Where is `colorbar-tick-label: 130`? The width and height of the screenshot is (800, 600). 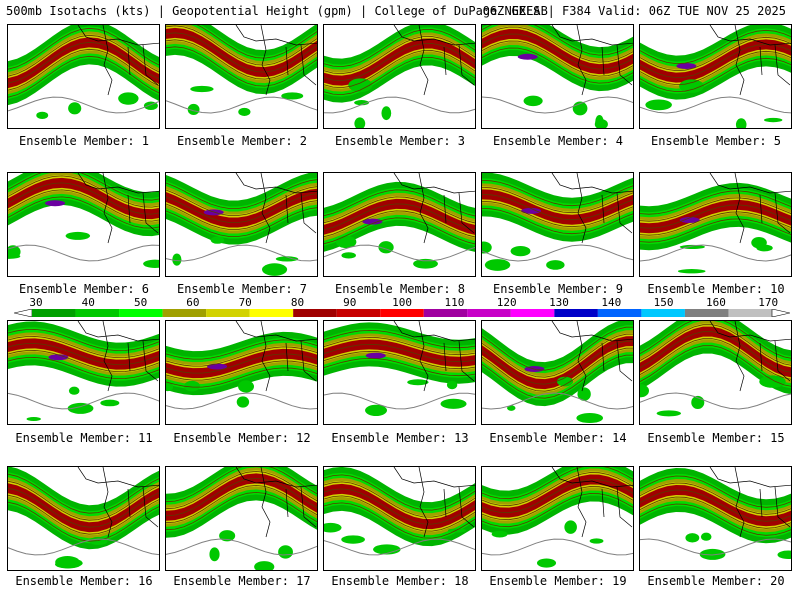 colorbar-tick-label: 130 is located at coordinates (559, 302).